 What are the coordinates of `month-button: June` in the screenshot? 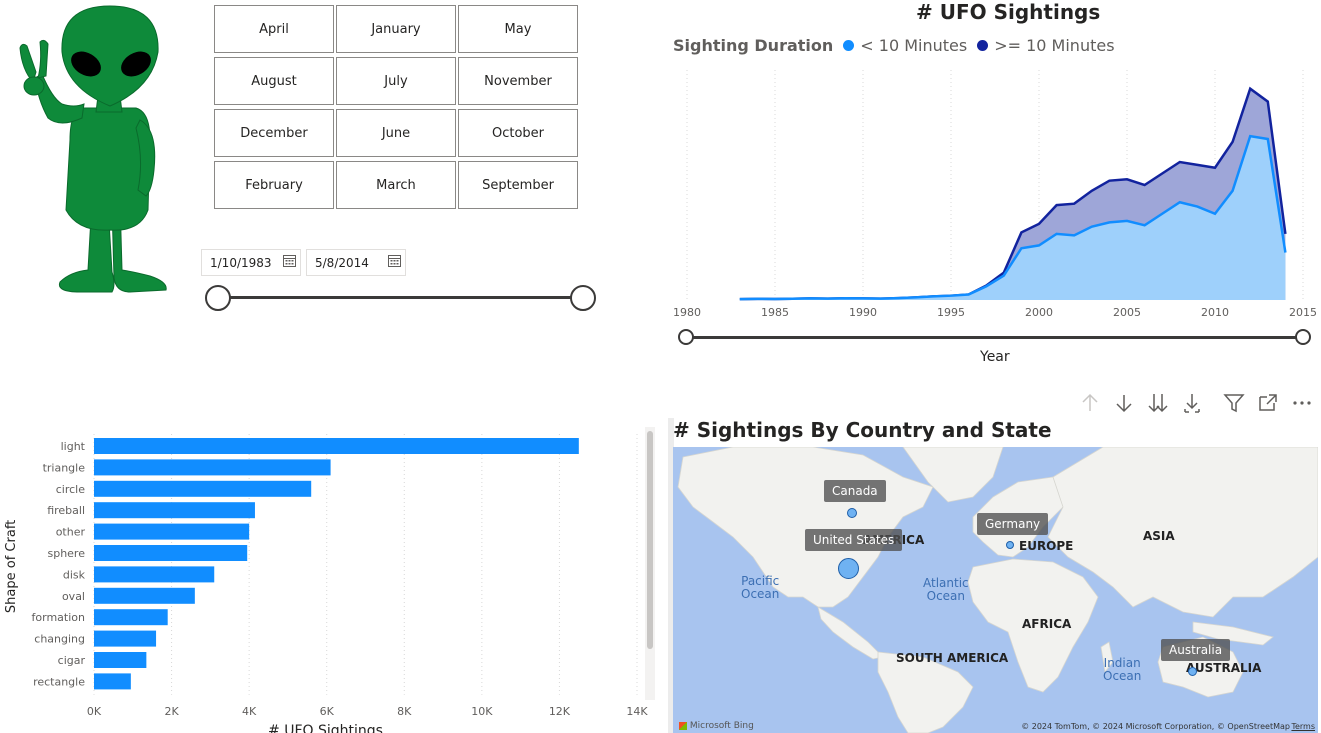 It's located at (396, 133).